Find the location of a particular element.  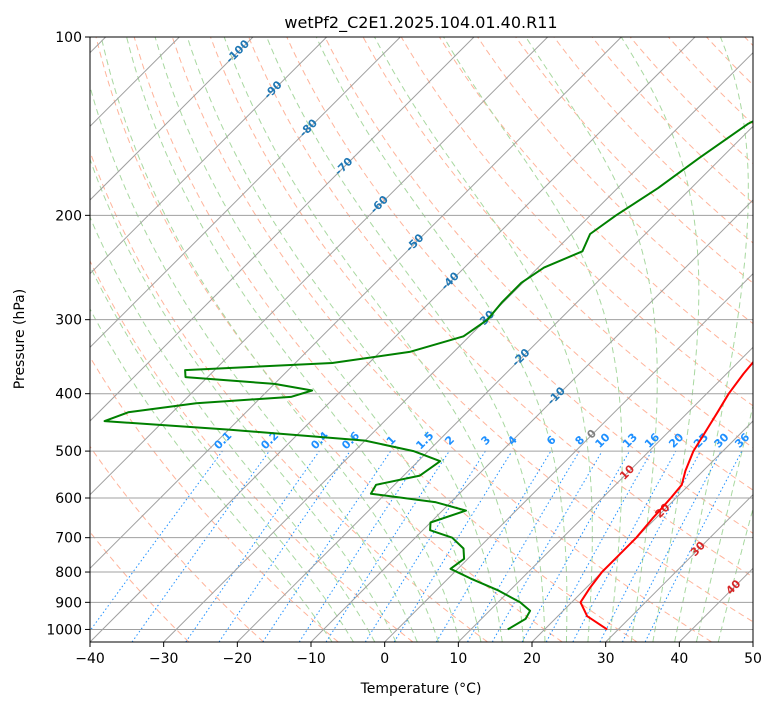

temperature-profile is located at coordinates (666, 495).